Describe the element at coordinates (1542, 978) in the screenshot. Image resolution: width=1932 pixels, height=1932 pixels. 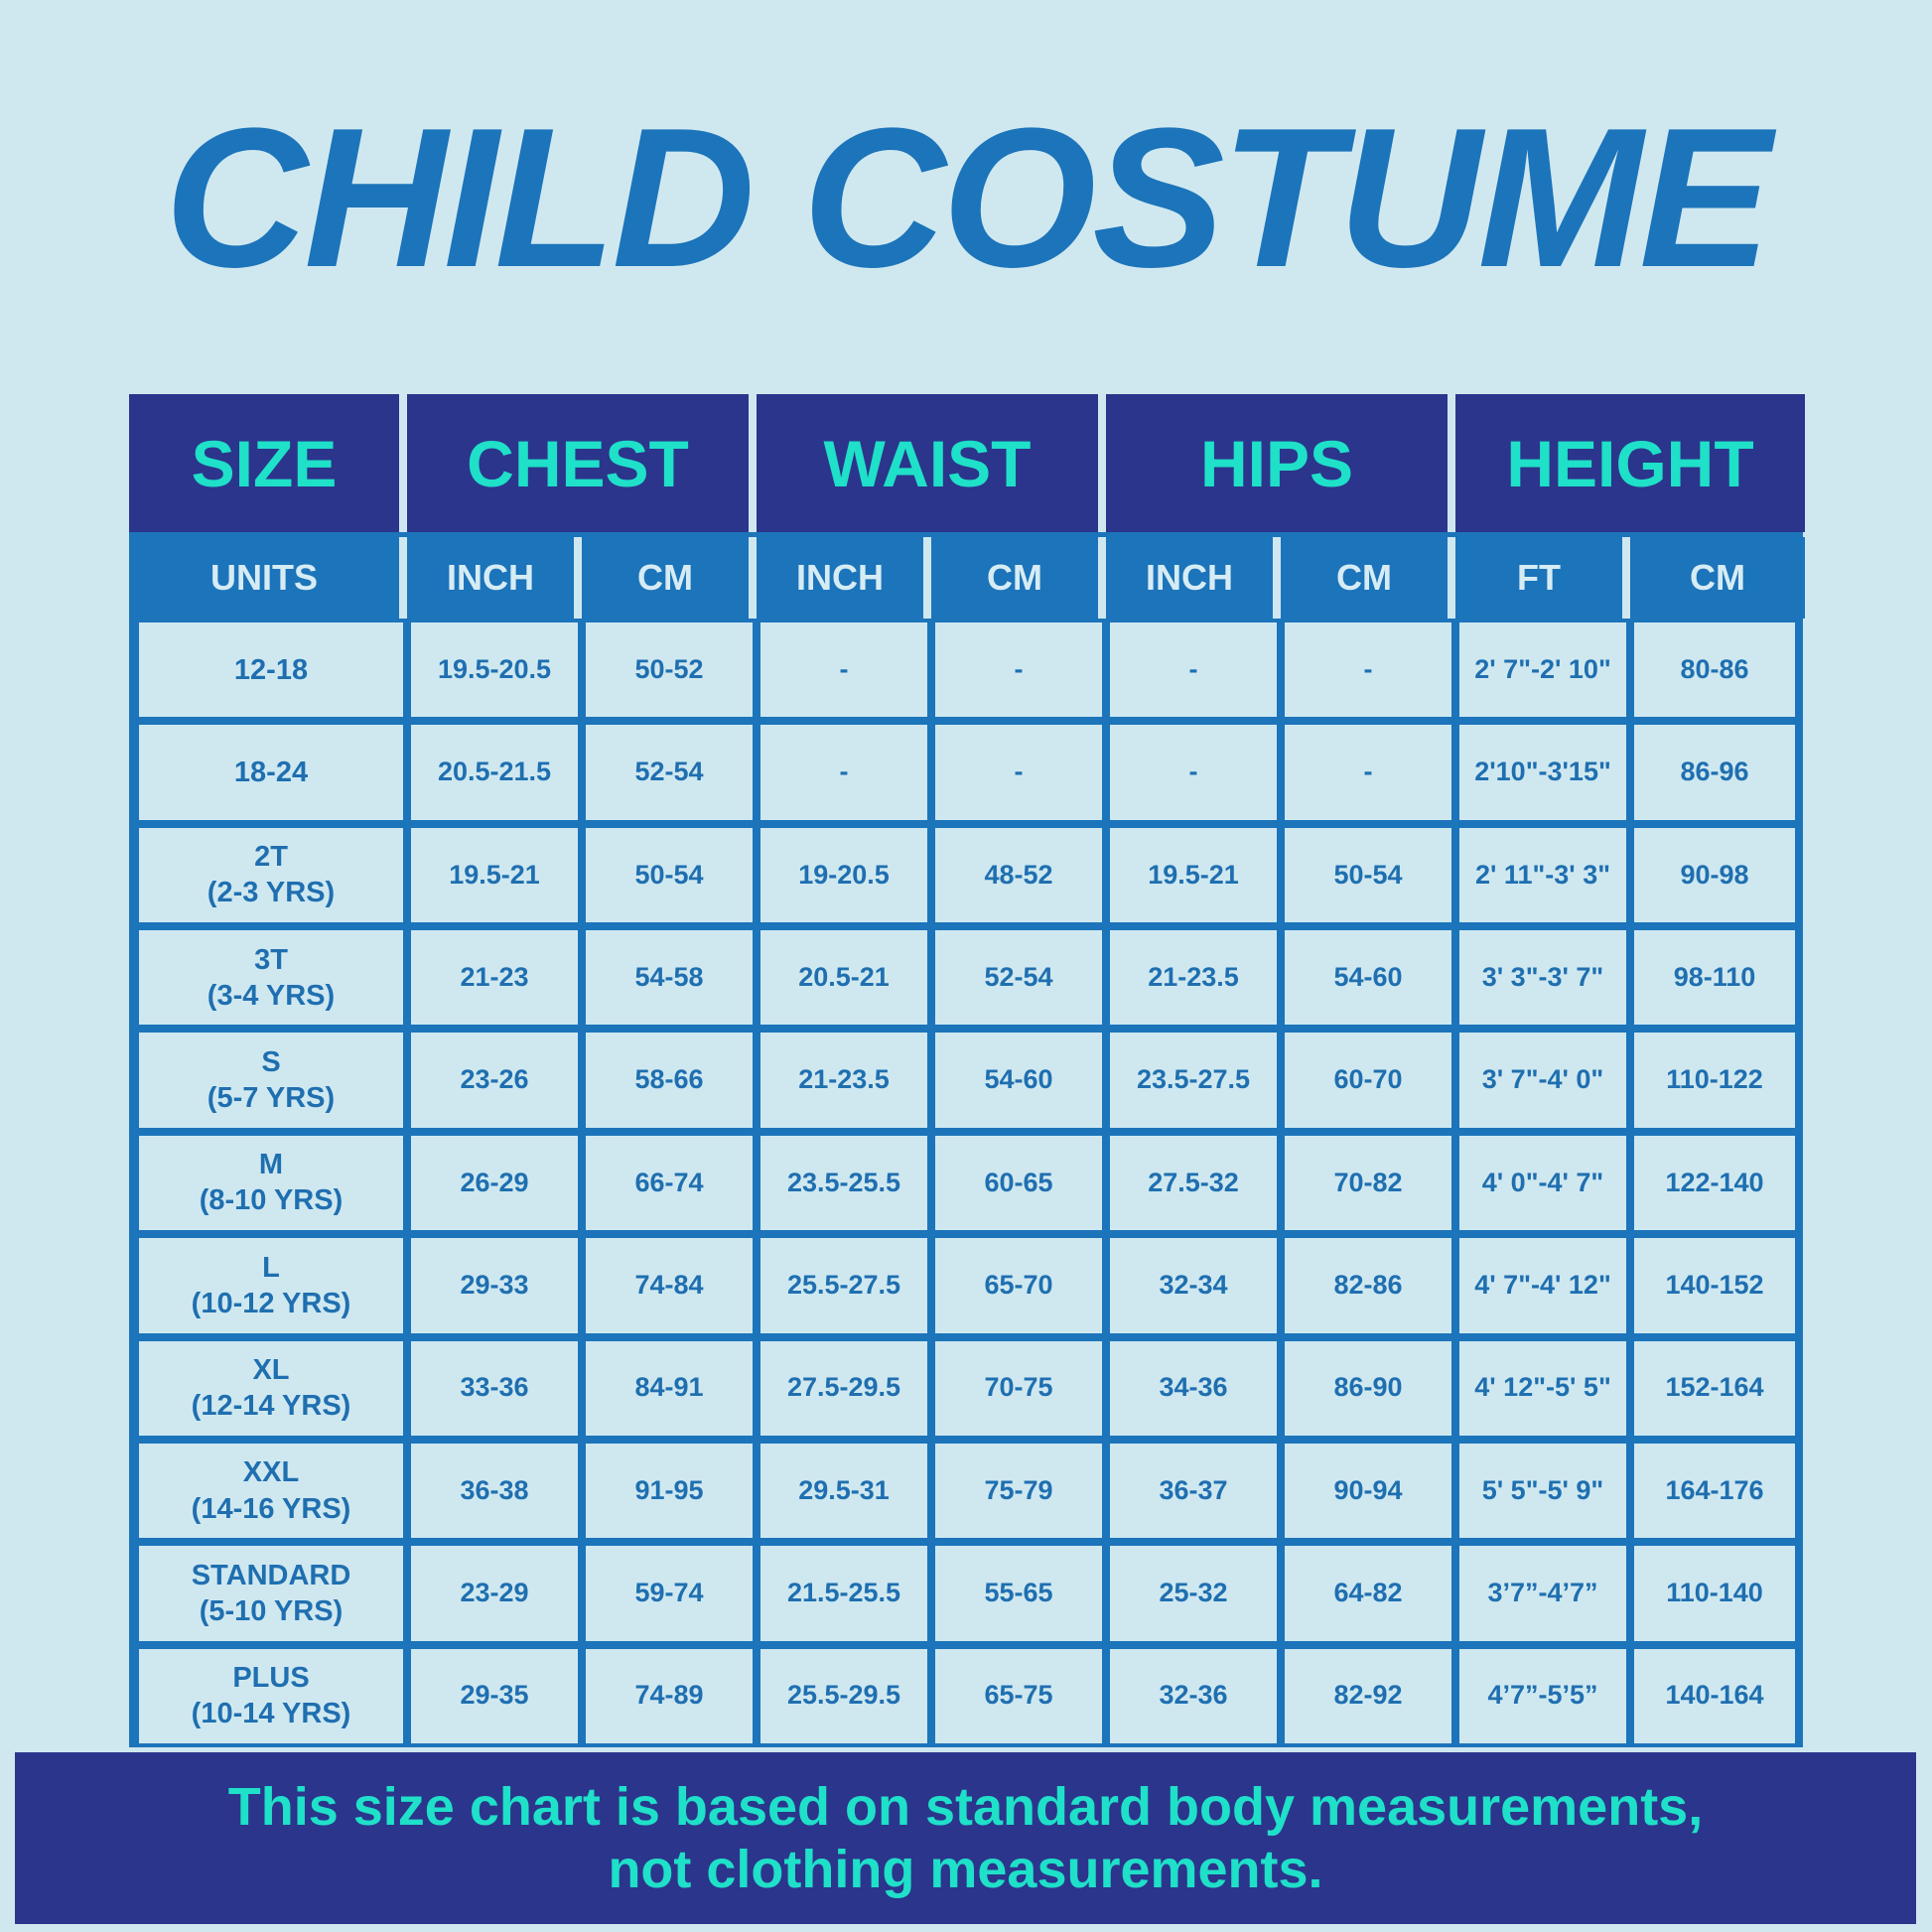
I see `table-cell: 3' 3"-3' 7"` at that location.